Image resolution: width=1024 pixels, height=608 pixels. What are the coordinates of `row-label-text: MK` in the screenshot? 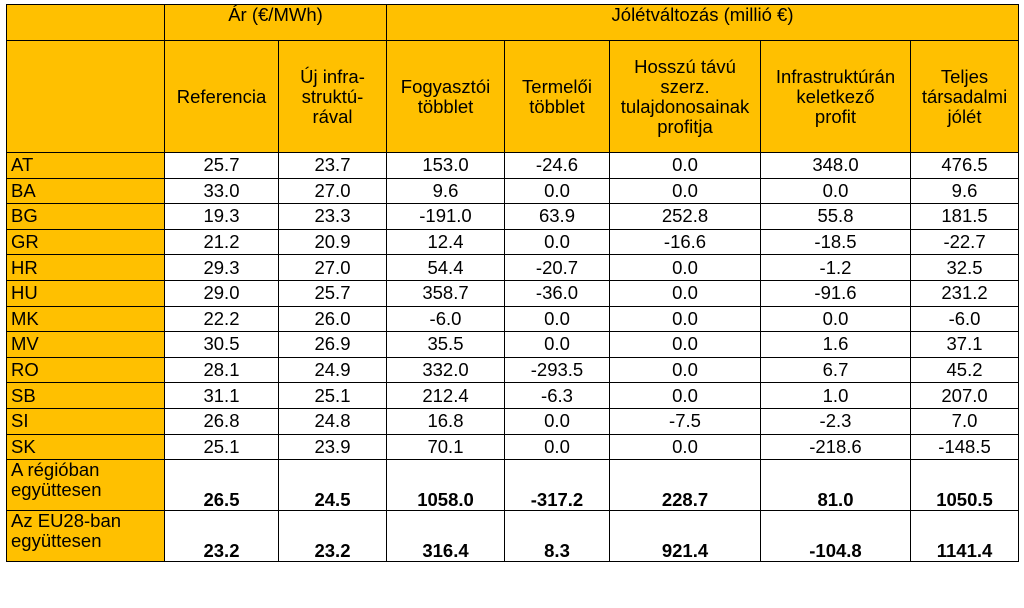 It's located at (25, 318).